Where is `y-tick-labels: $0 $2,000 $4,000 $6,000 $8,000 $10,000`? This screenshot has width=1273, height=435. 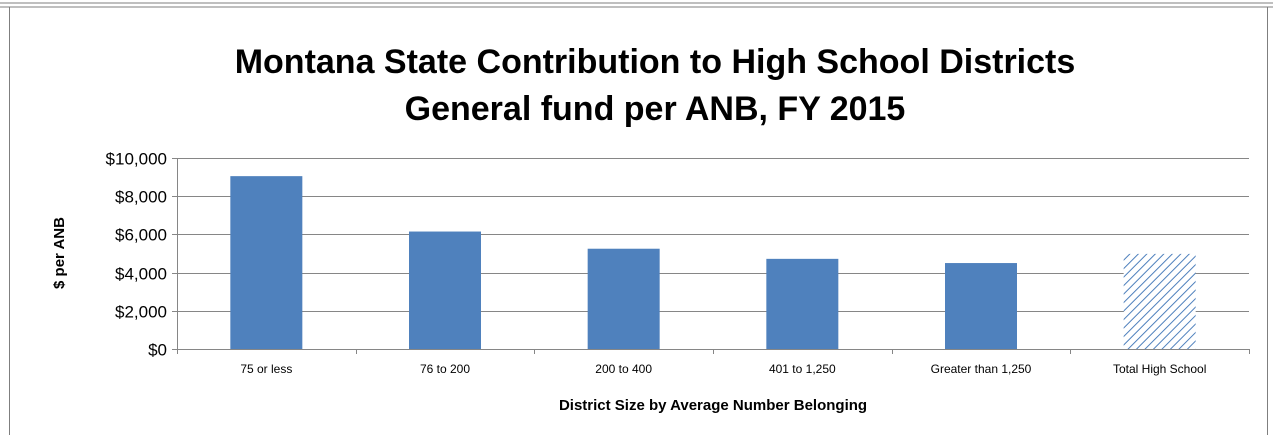 y-tick-labels: $0 $2,000 $4,000 $6,000 $8,000 $10,000 is located at coordinates (136, 255).